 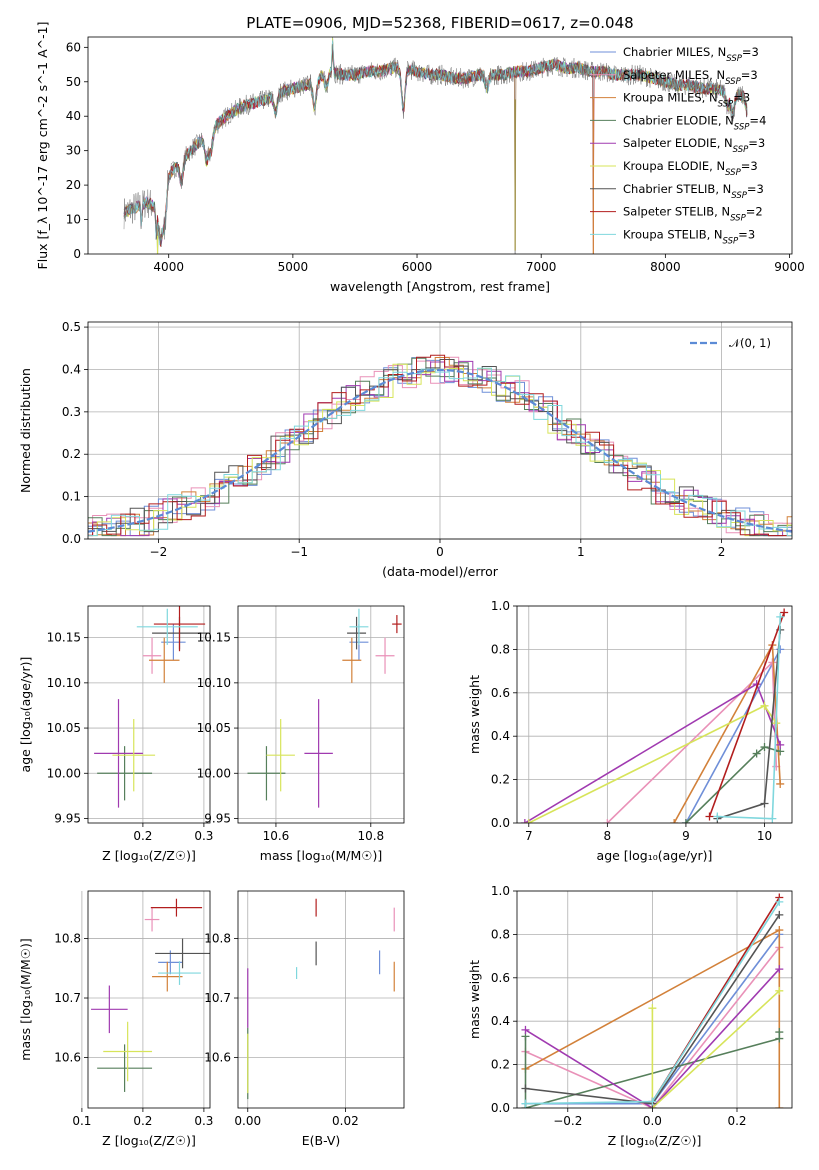 I want to click on y-tick-label: 0.4, so click(x=500, y=1021).